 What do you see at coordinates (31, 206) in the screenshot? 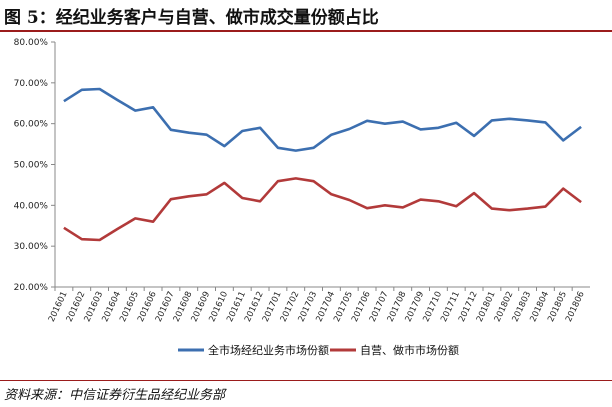
I see `y-tick-label: 40.00%` at bounding box center [31, 206].